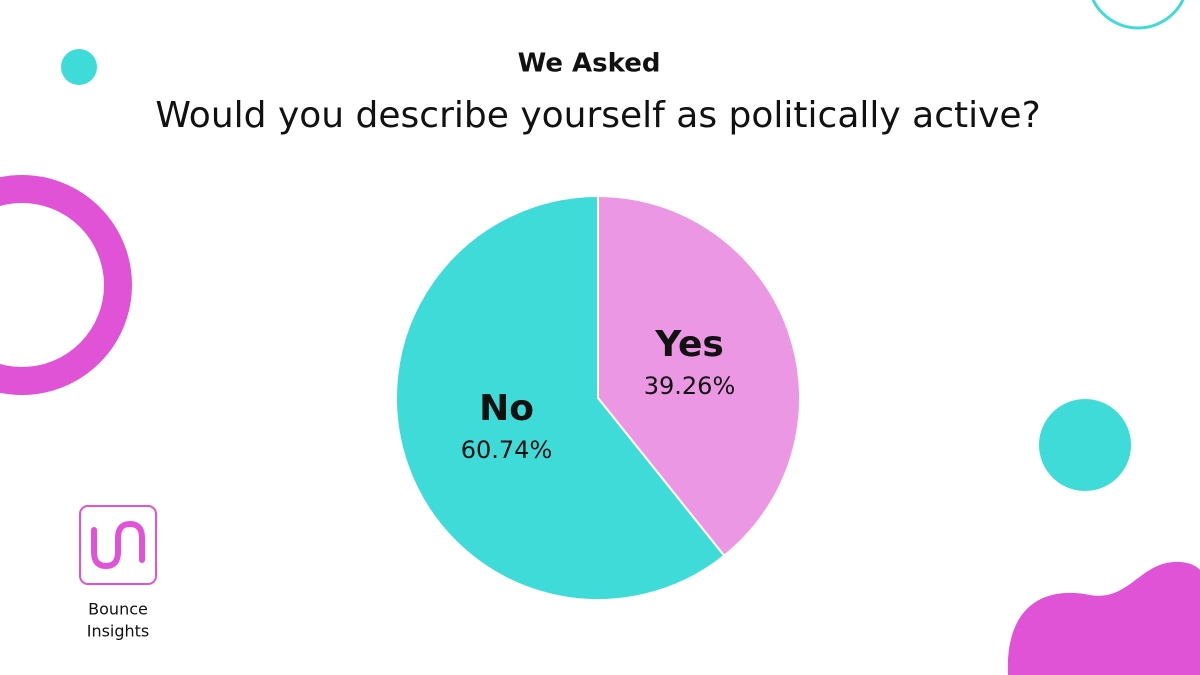  Describe the element at coordinates (507, 450) in the screenshot. I see `value-label: 60.74%` at that location.